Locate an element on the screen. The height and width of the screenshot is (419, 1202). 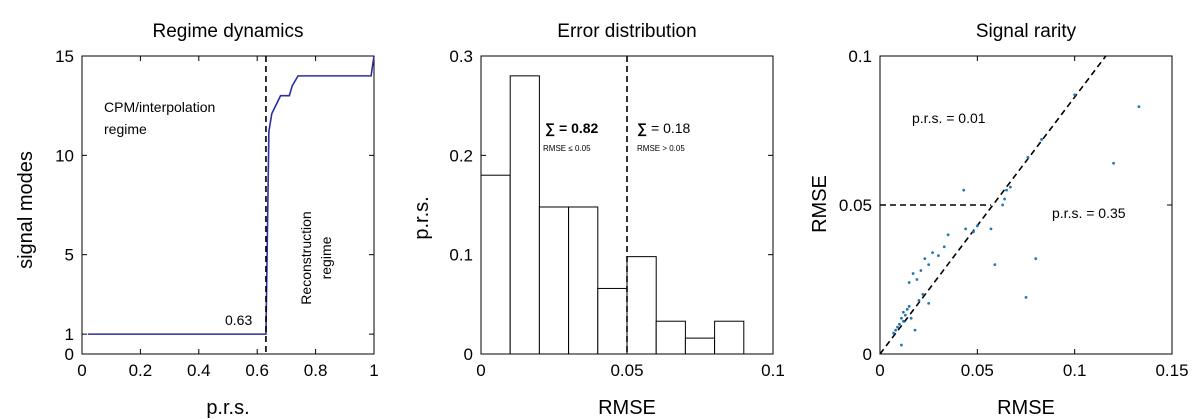
regime-right-label-line1: Reconstruction is located at coordinates (306, 257).